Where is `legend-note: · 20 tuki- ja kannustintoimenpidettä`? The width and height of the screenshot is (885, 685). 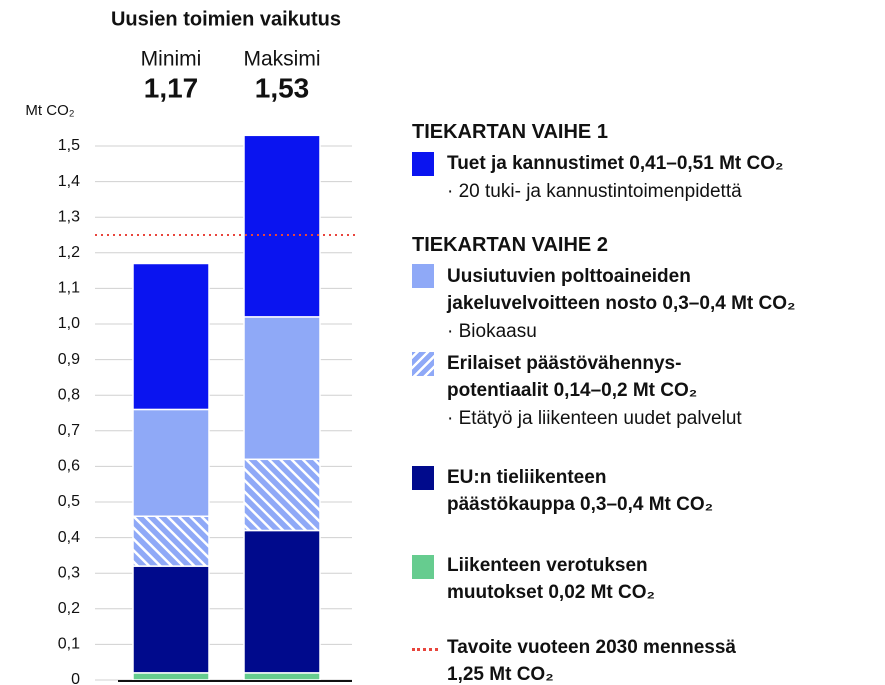
legend-note: · 20 tuki- ja kannustintoimenpidettä is located at coordinates (594, 191).